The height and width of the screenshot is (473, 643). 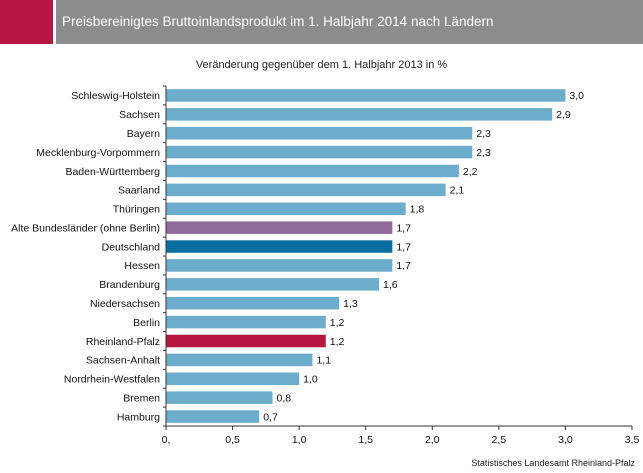 What do you see at coordinates (85, 228) in the screenshot?
I see `category-label-alte-bundeslaender-ohne-berlin: Alte Bundesländer (ohne Berlin)` at bounding box center [85, 228].